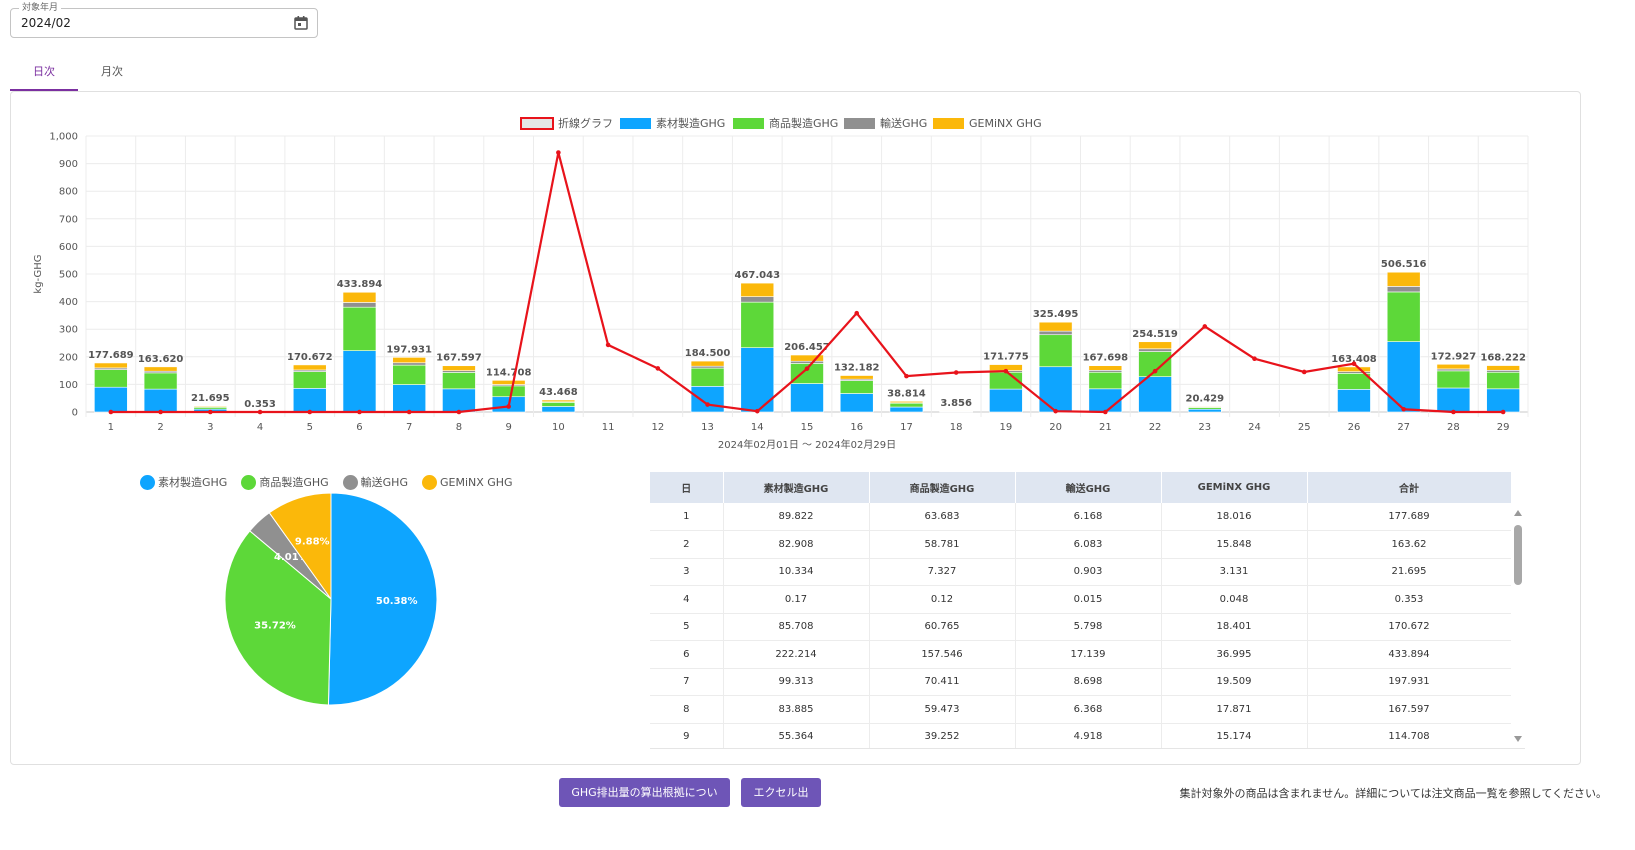  What do you see at coordinates (467, 482) in the screenshot?
I see `pie-legend-item-geminx: GEMiNX GHG` at bounding box center [467, 482].